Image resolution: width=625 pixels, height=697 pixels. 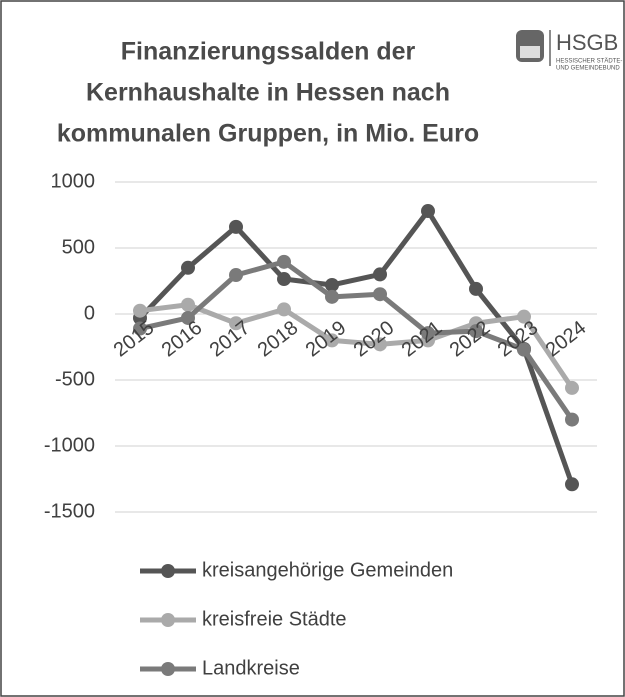 What do you see at coordinates (75, 379) in the screenshot?
I see `y-tick-label: -500` at bounding box center [75, 379].